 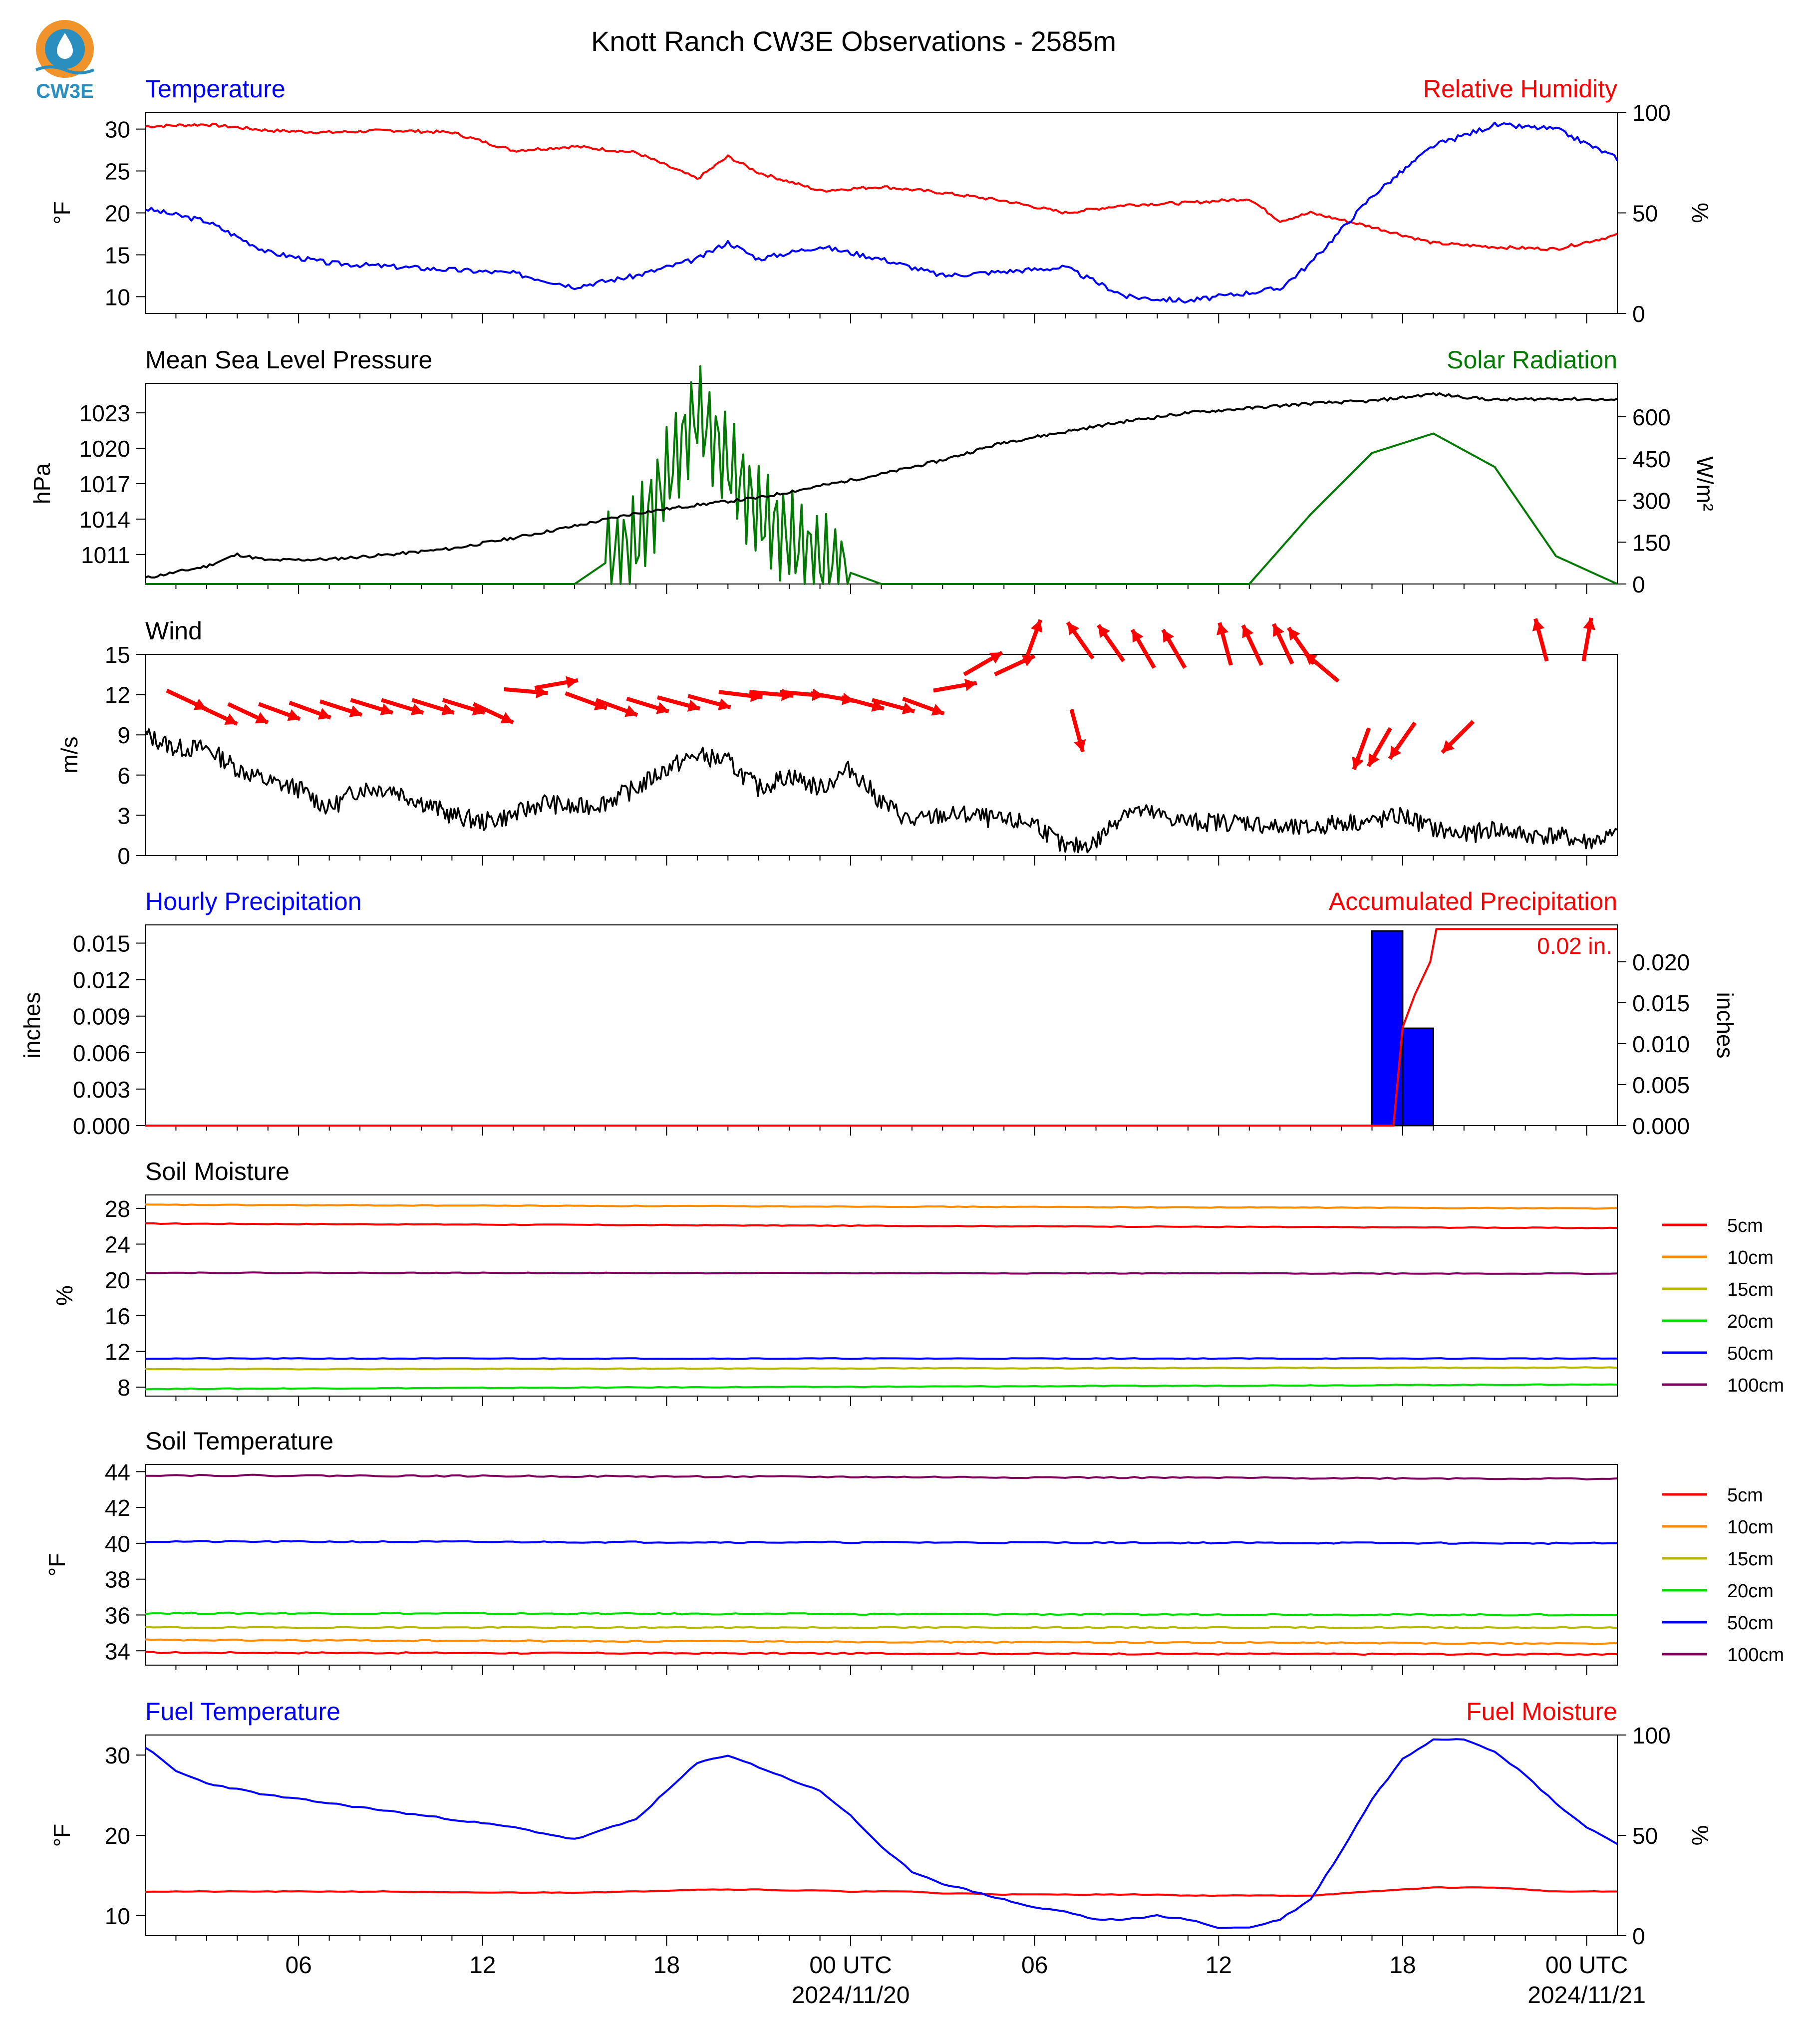 What do you see at coordinates (1651, 501) in the screenshot?
I see `pressure-right-tick-label: 300` at bounding box center [1651, 501].